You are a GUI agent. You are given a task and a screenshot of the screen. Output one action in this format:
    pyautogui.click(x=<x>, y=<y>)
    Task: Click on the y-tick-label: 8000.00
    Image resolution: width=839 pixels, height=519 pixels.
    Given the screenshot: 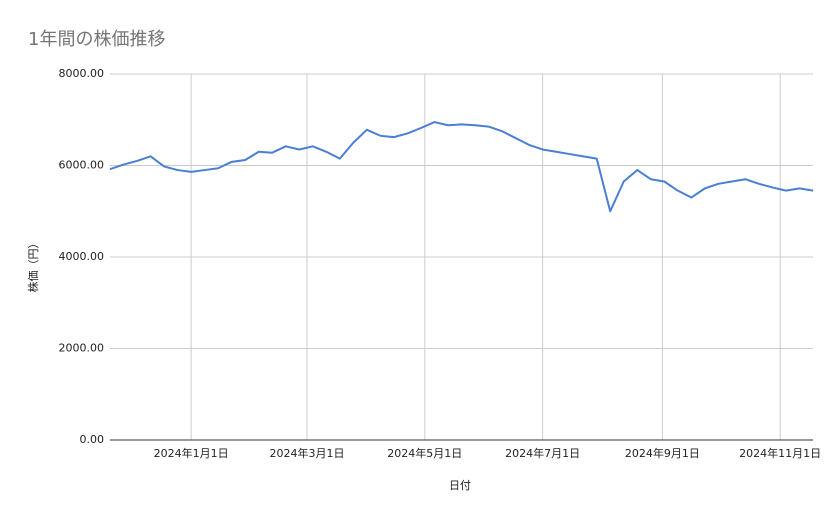 What is the action you would take?
    pyautogui.click(x=82, y=73)
    